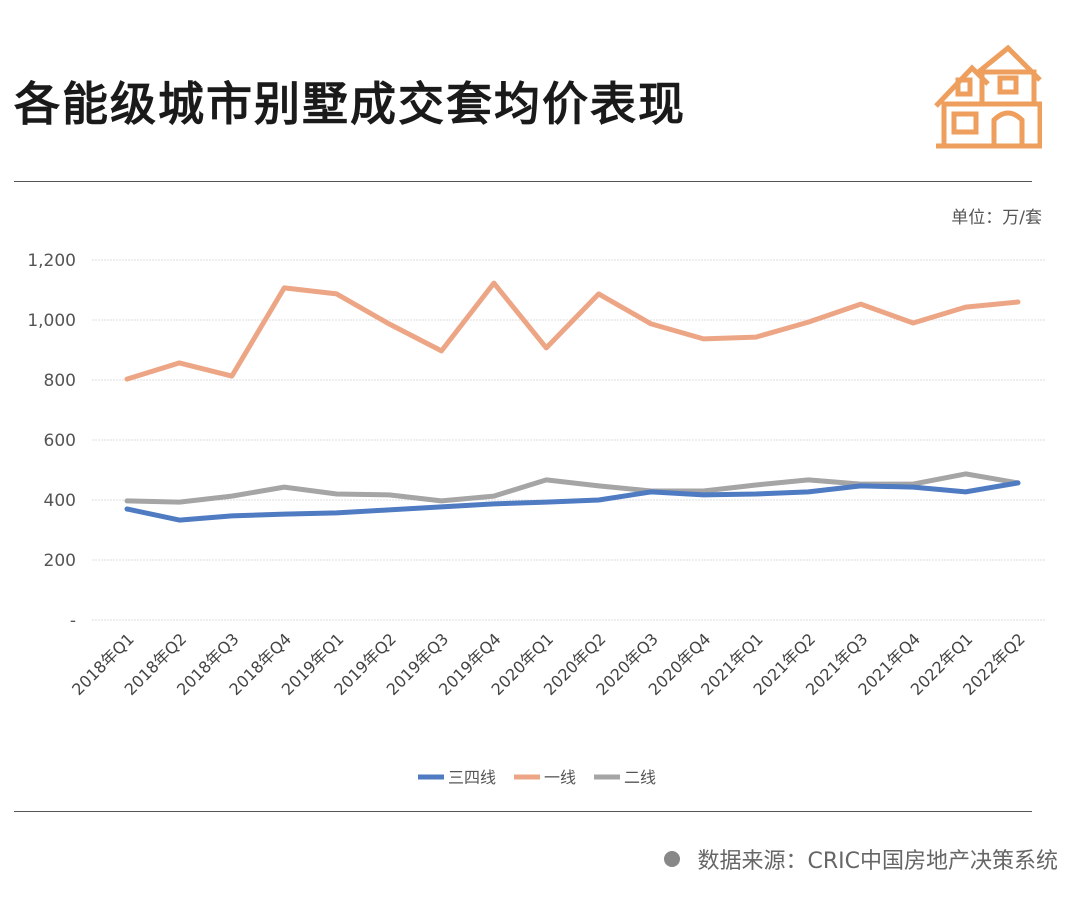 This screenshot has width=1080, height=906. I want to click on legend-label: 三四线, so click(472, 777).